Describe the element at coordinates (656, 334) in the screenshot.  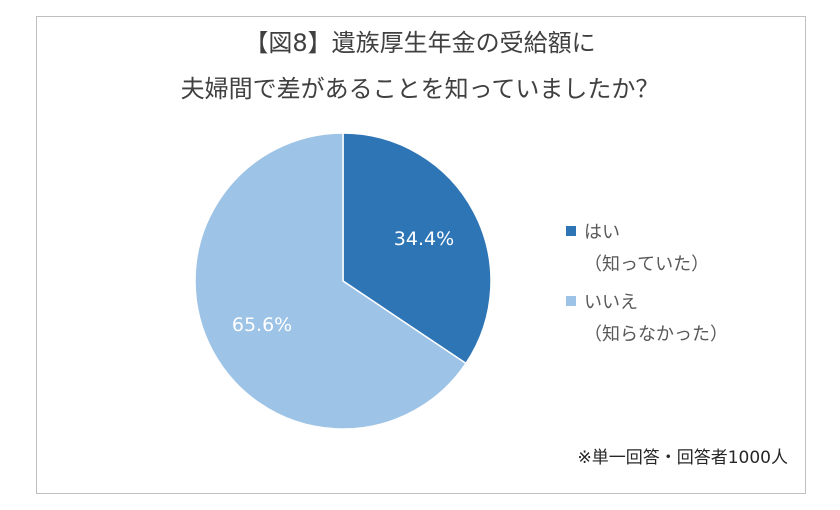
I see `legend-sublabel-no: （知らなかった）` at that location.